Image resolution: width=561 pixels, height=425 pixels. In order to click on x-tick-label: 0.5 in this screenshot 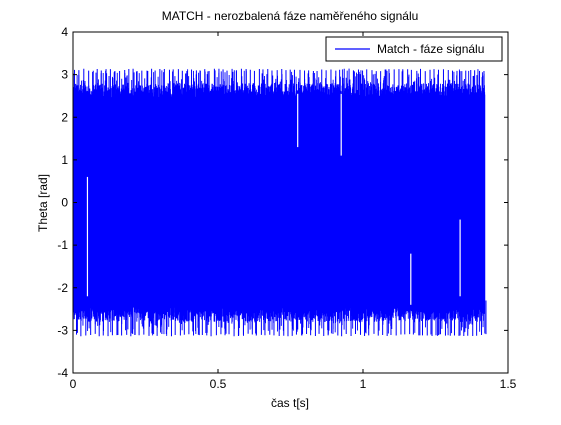, I will do `click(218, 384)`.